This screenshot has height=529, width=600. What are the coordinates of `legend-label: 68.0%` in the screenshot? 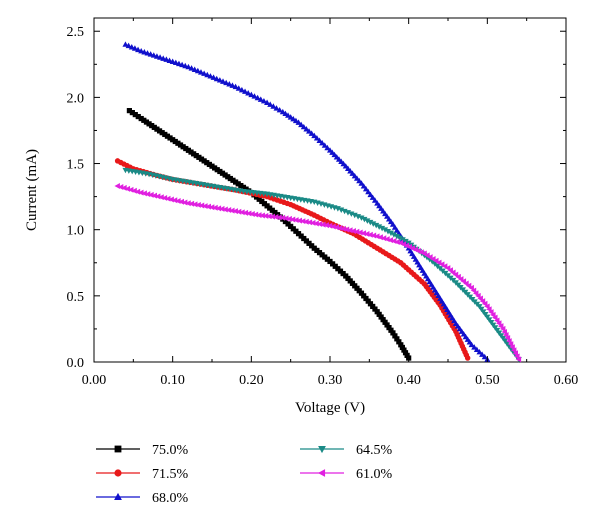 It's located at (170, 498).